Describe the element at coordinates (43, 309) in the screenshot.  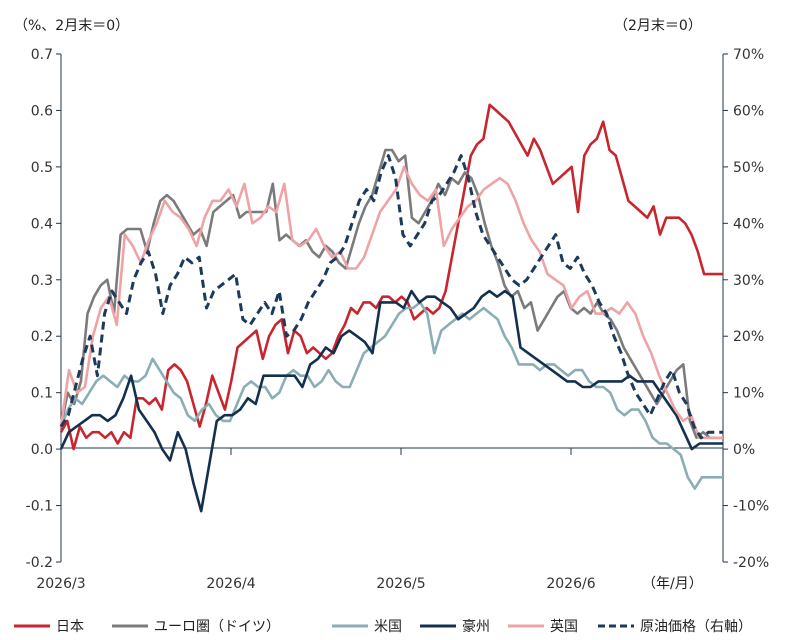
I see `left-axis-ticks: -0.2 -0.1 0.0 0.1 0.2 0.3 0.4 0.5 0.6 0.7` at that location.